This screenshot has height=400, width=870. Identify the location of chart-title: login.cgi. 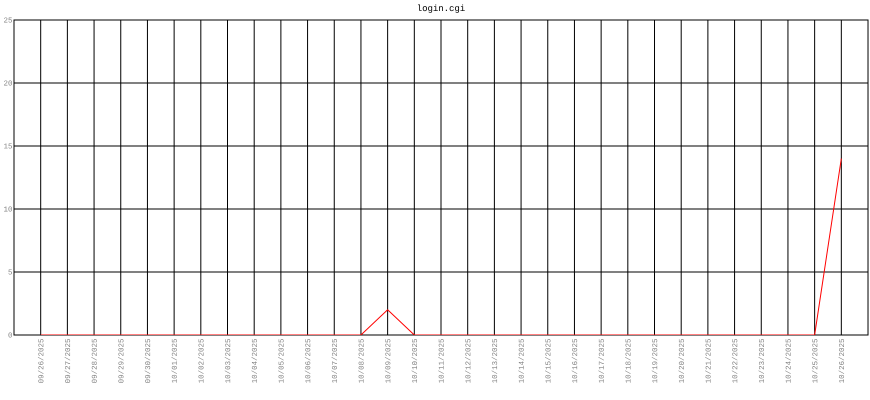
(441, 8).